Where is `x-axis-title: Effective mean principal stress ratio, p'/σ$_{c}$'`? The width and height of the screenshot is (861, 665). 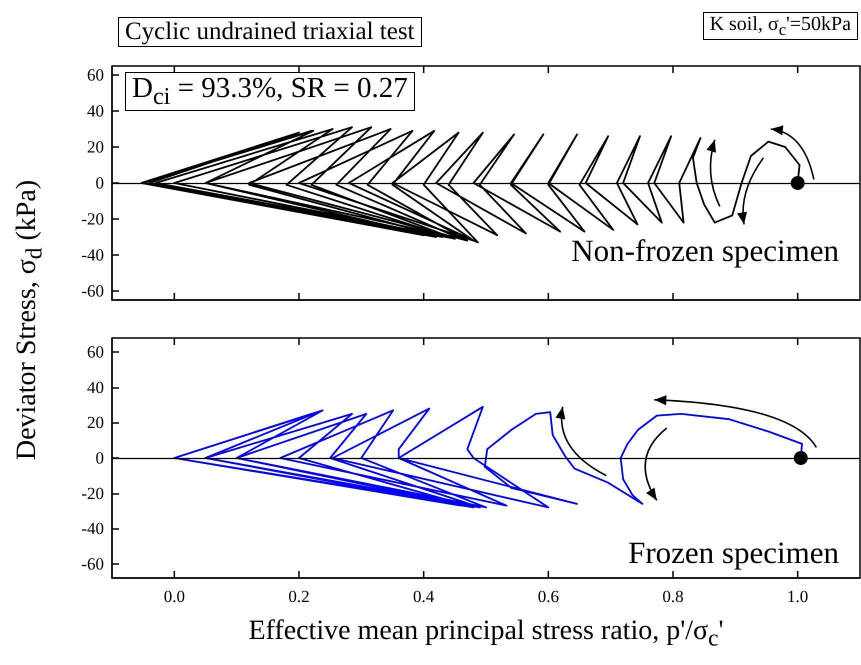 x-axis-title: Effective mean principal stress ratio, p'/σ$_{c}$' is located at coordinates (486, 633).